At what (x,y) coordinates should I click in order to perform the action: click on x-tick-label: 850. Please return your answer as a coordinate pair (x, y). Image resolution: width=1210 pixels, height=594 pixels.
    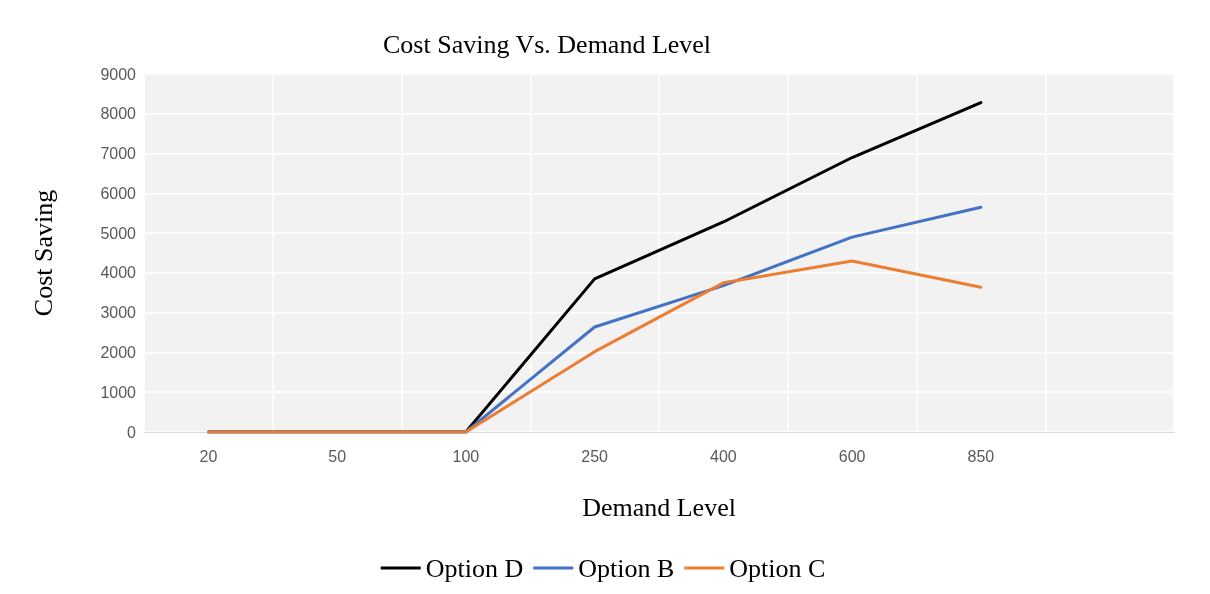
    Looking at the image, I should click on (981, 456).